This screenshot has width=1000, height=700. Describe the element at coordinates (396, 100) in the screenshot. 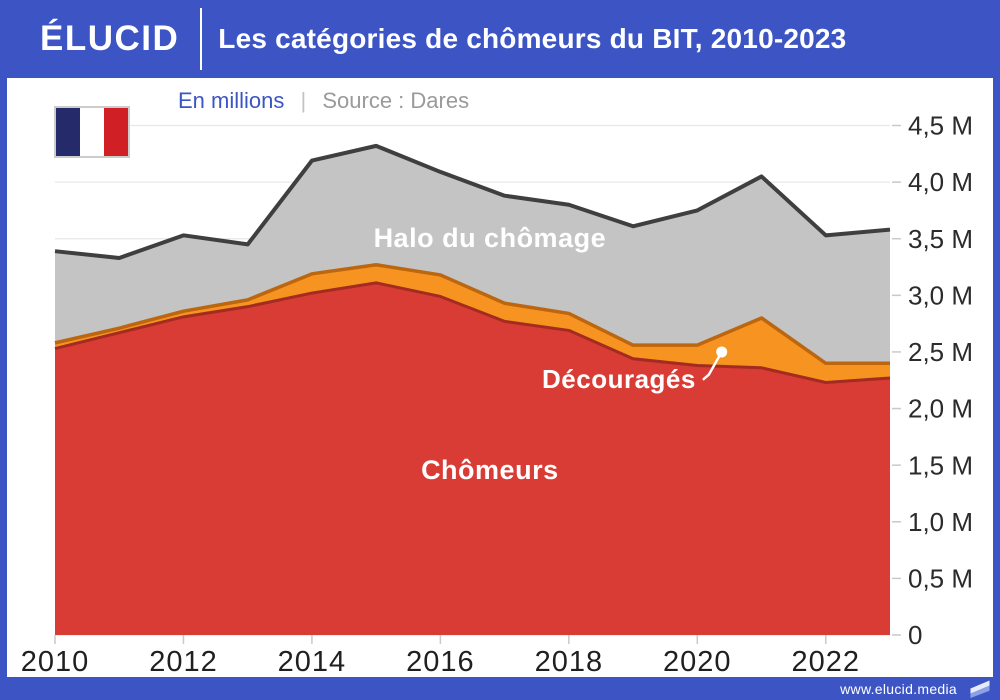

I see `source-label: Source : Dares` at that location.